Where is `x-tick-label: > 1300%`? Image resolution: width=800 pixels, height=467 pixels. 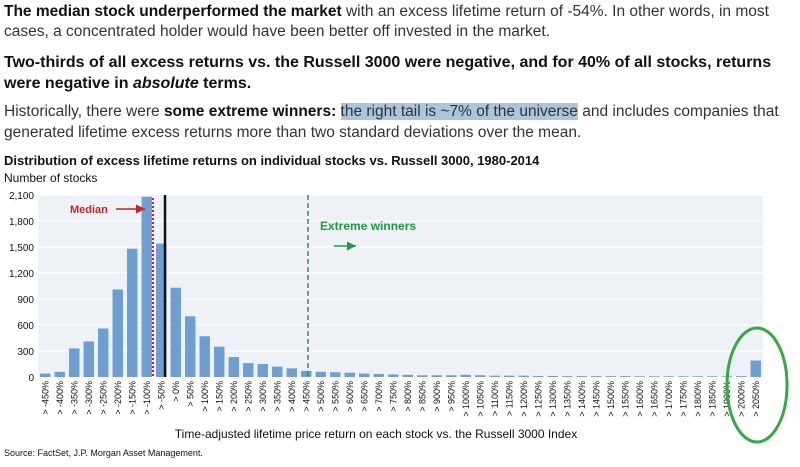
x-tick-label: > 1300% is located at coordinates (553, 399).